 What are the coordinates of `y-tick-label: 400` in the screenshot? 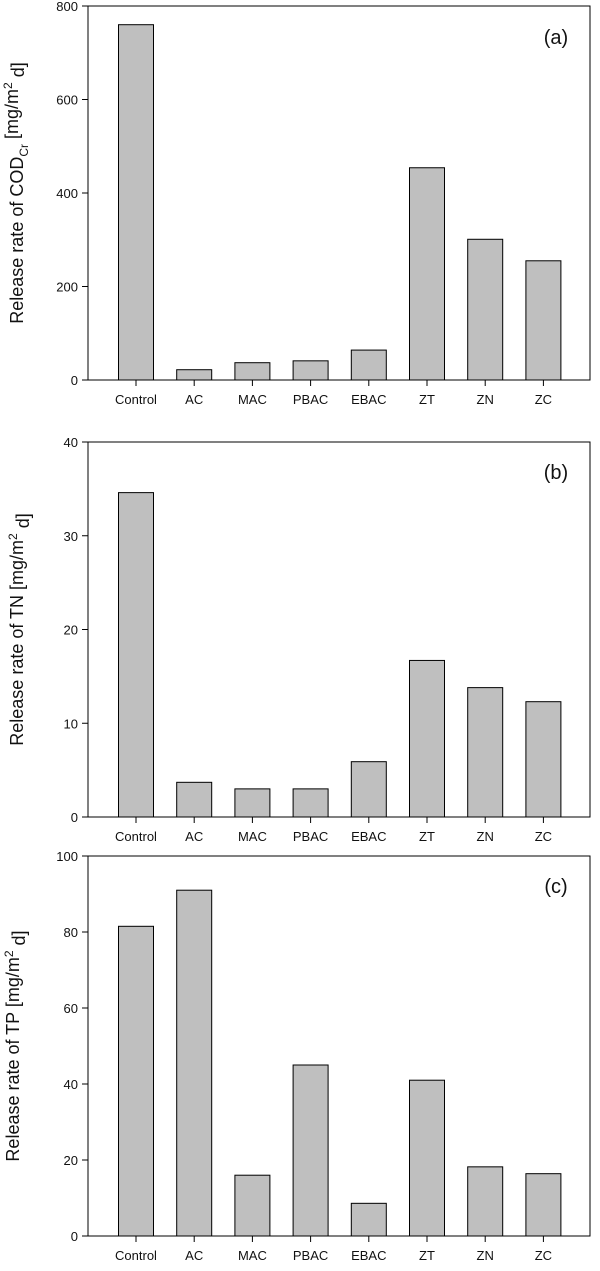 It's located at (67, 193).